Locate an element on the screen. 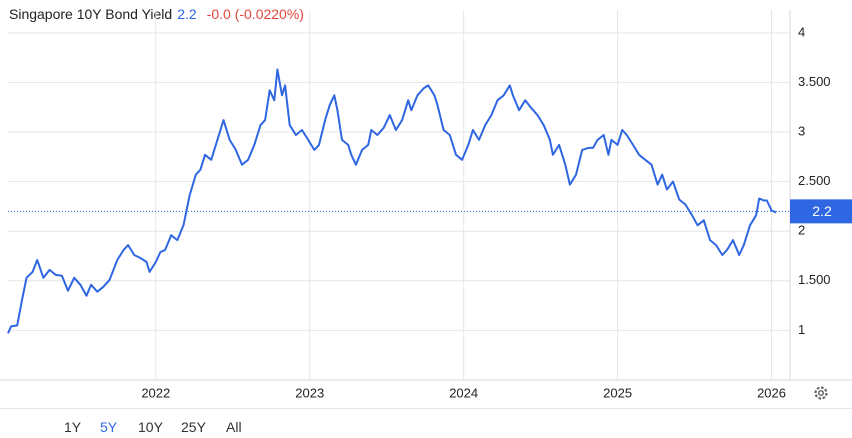 The height and width of the screenshot is (438, 852). x-tick-label: 2022 is located at coordinates (155, 392).